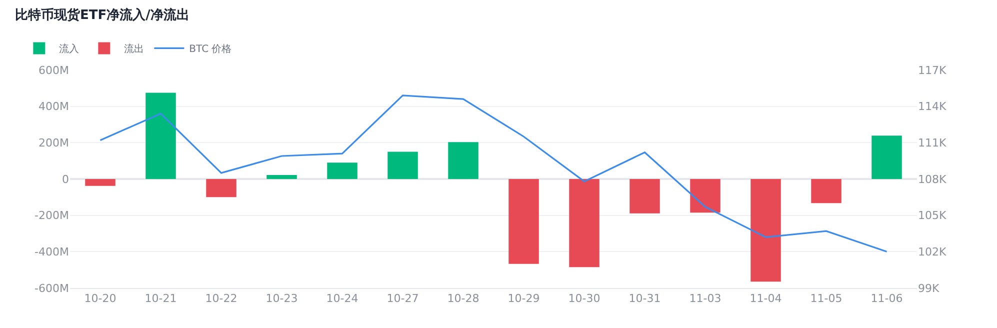 This screenshot has height=328, width=997. What do you see at coordinates (65, 179) in the screenshot?
I see `y-tick-label: 0` at bounding box center [65, 179].